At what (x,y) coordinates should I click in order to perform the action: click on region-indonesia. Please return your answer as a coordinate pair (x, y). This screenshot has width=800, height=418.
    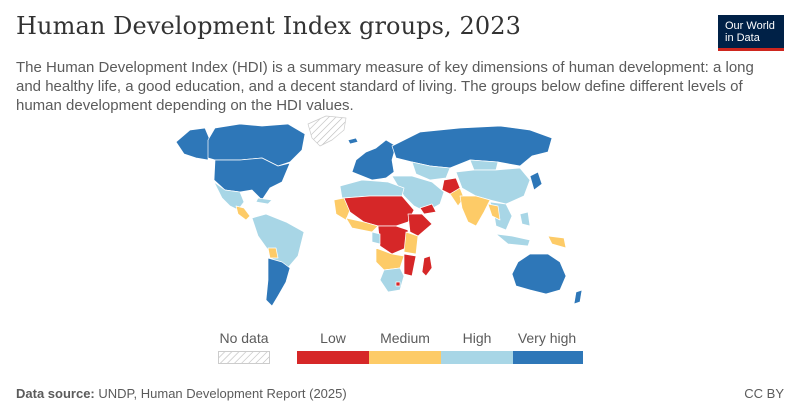
    Looking at the image, I should click on (513, 240).